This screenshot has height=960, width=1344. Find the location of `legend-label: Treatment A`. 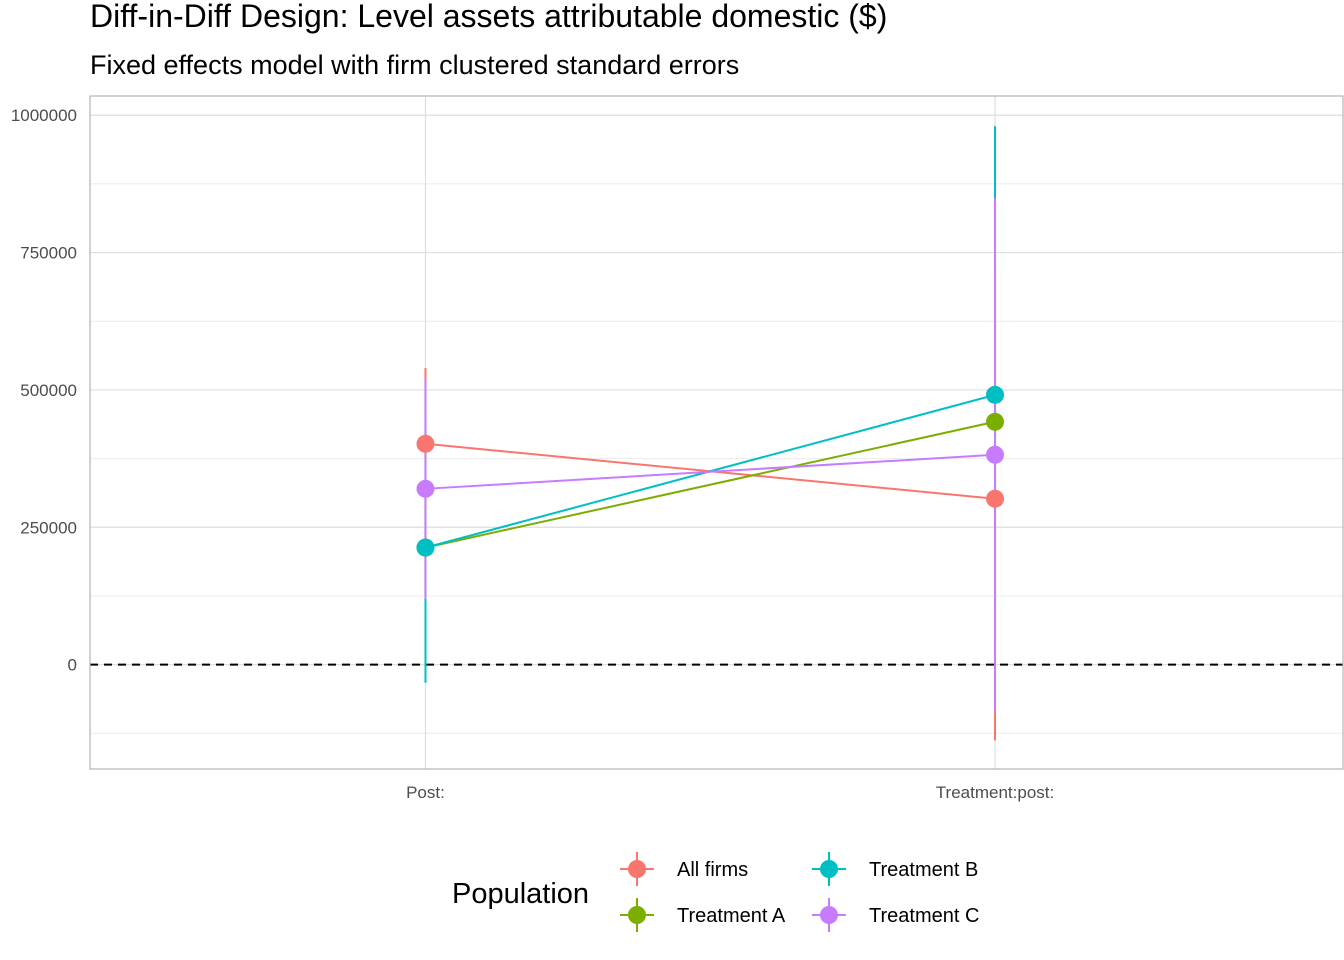

legend-label: Treatment A is located at coordinates (731, 916).